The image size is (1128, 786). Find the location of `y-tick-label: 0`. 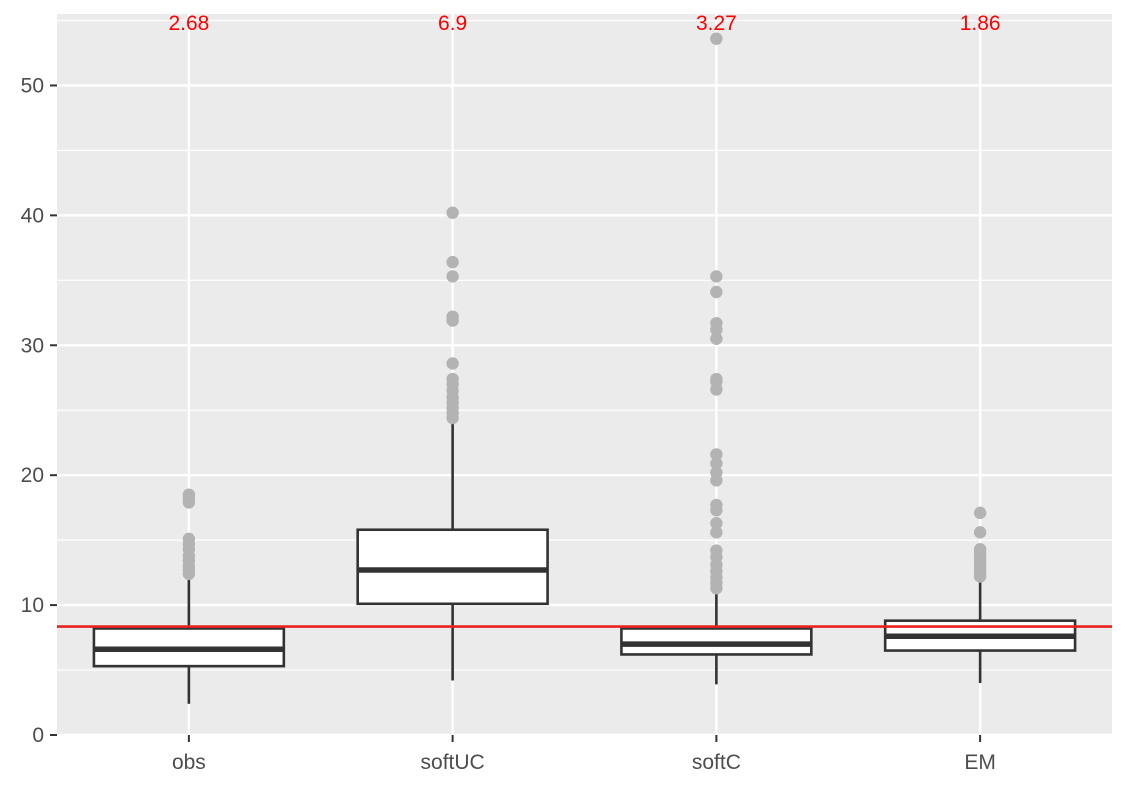

y-tick-label: 0 is located at coordinates (38, 735).